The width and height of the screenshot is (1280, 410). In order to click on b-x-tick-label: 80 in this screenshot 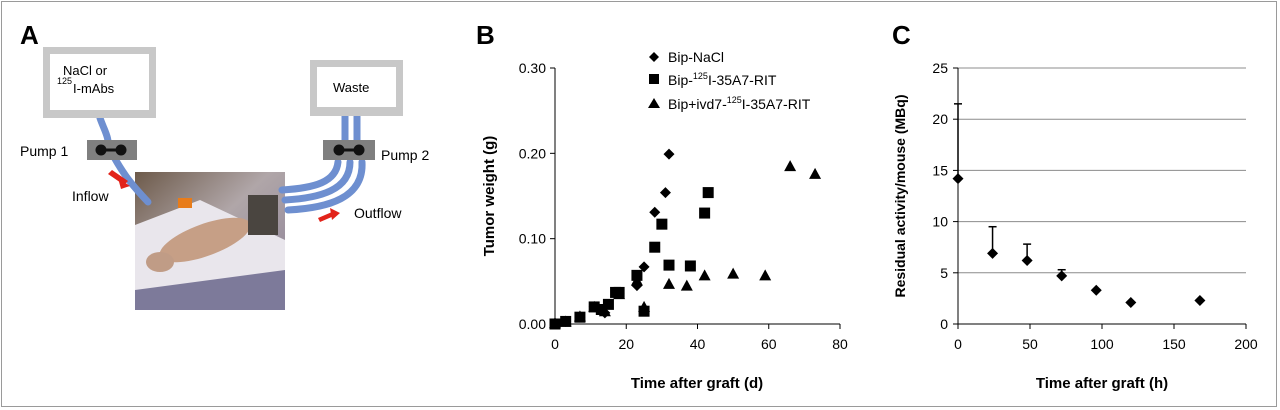, I will do `click(840, 344)`.